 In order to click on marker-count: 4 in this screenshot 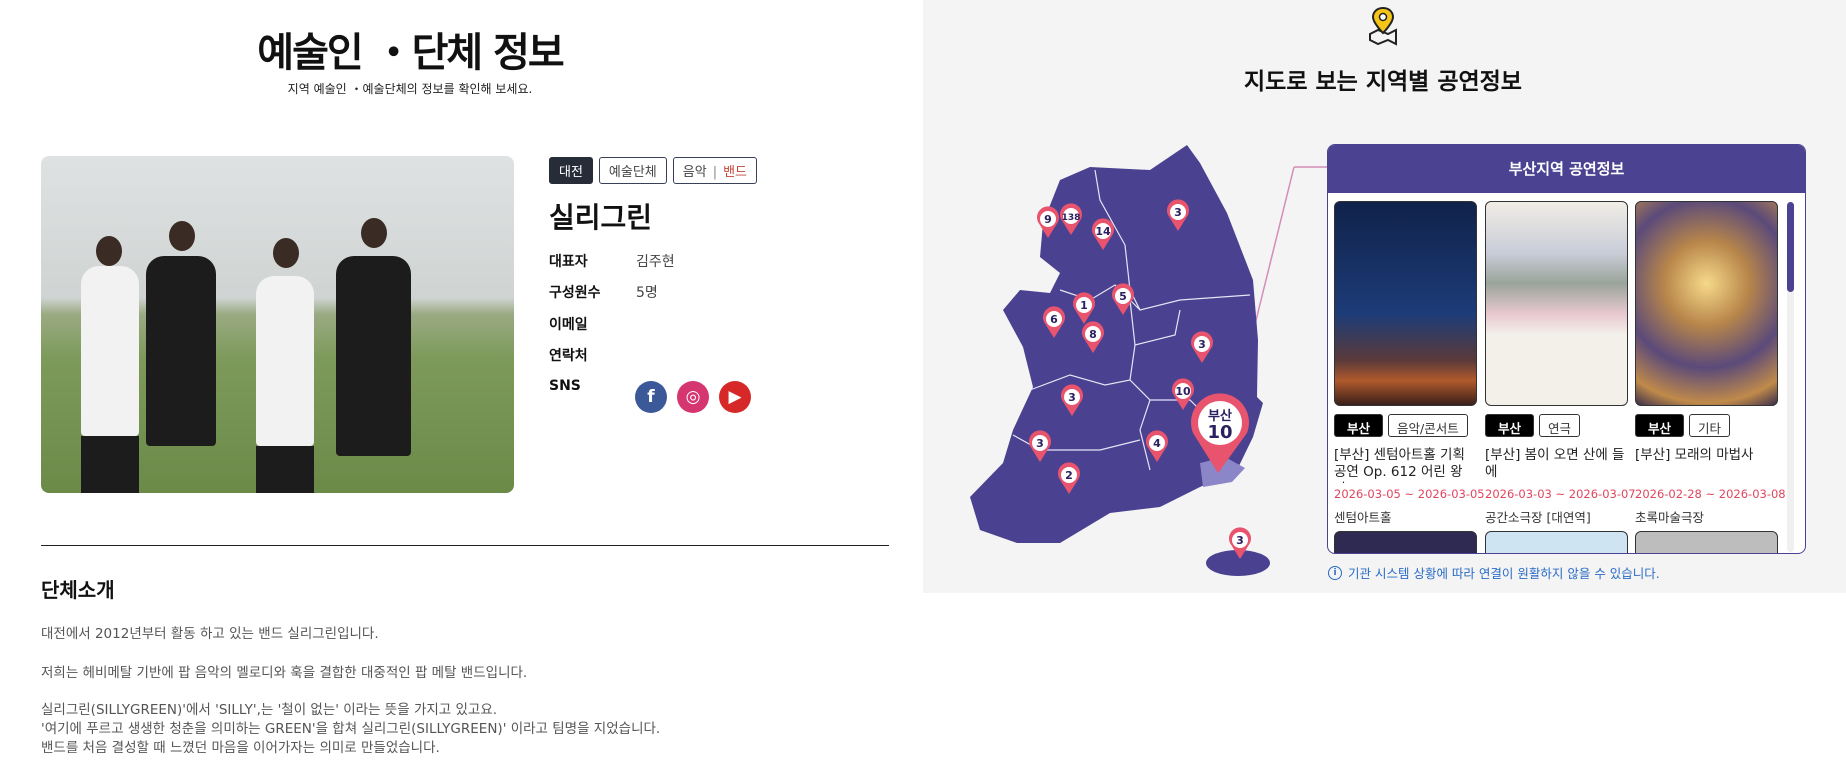, I will do `click(1157, 443)`.